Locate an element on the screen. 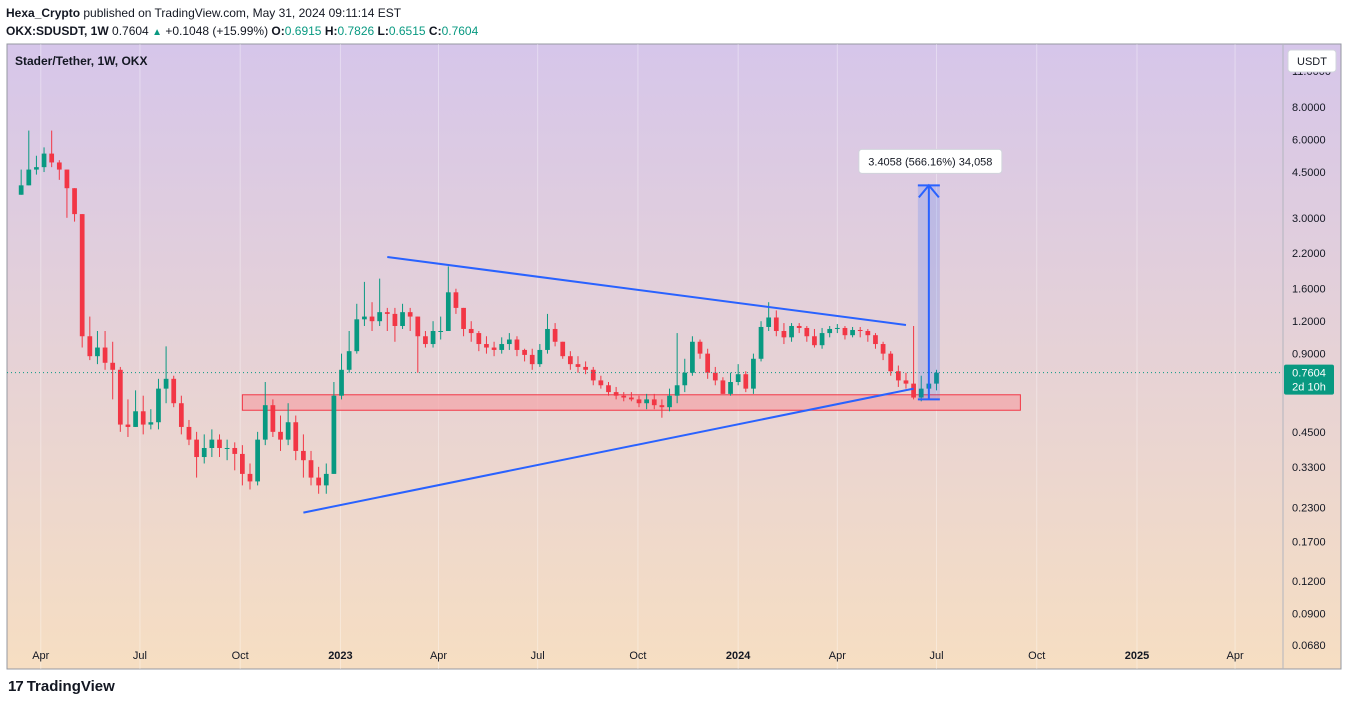  lower-trendline is located at coordinates (608, 450).